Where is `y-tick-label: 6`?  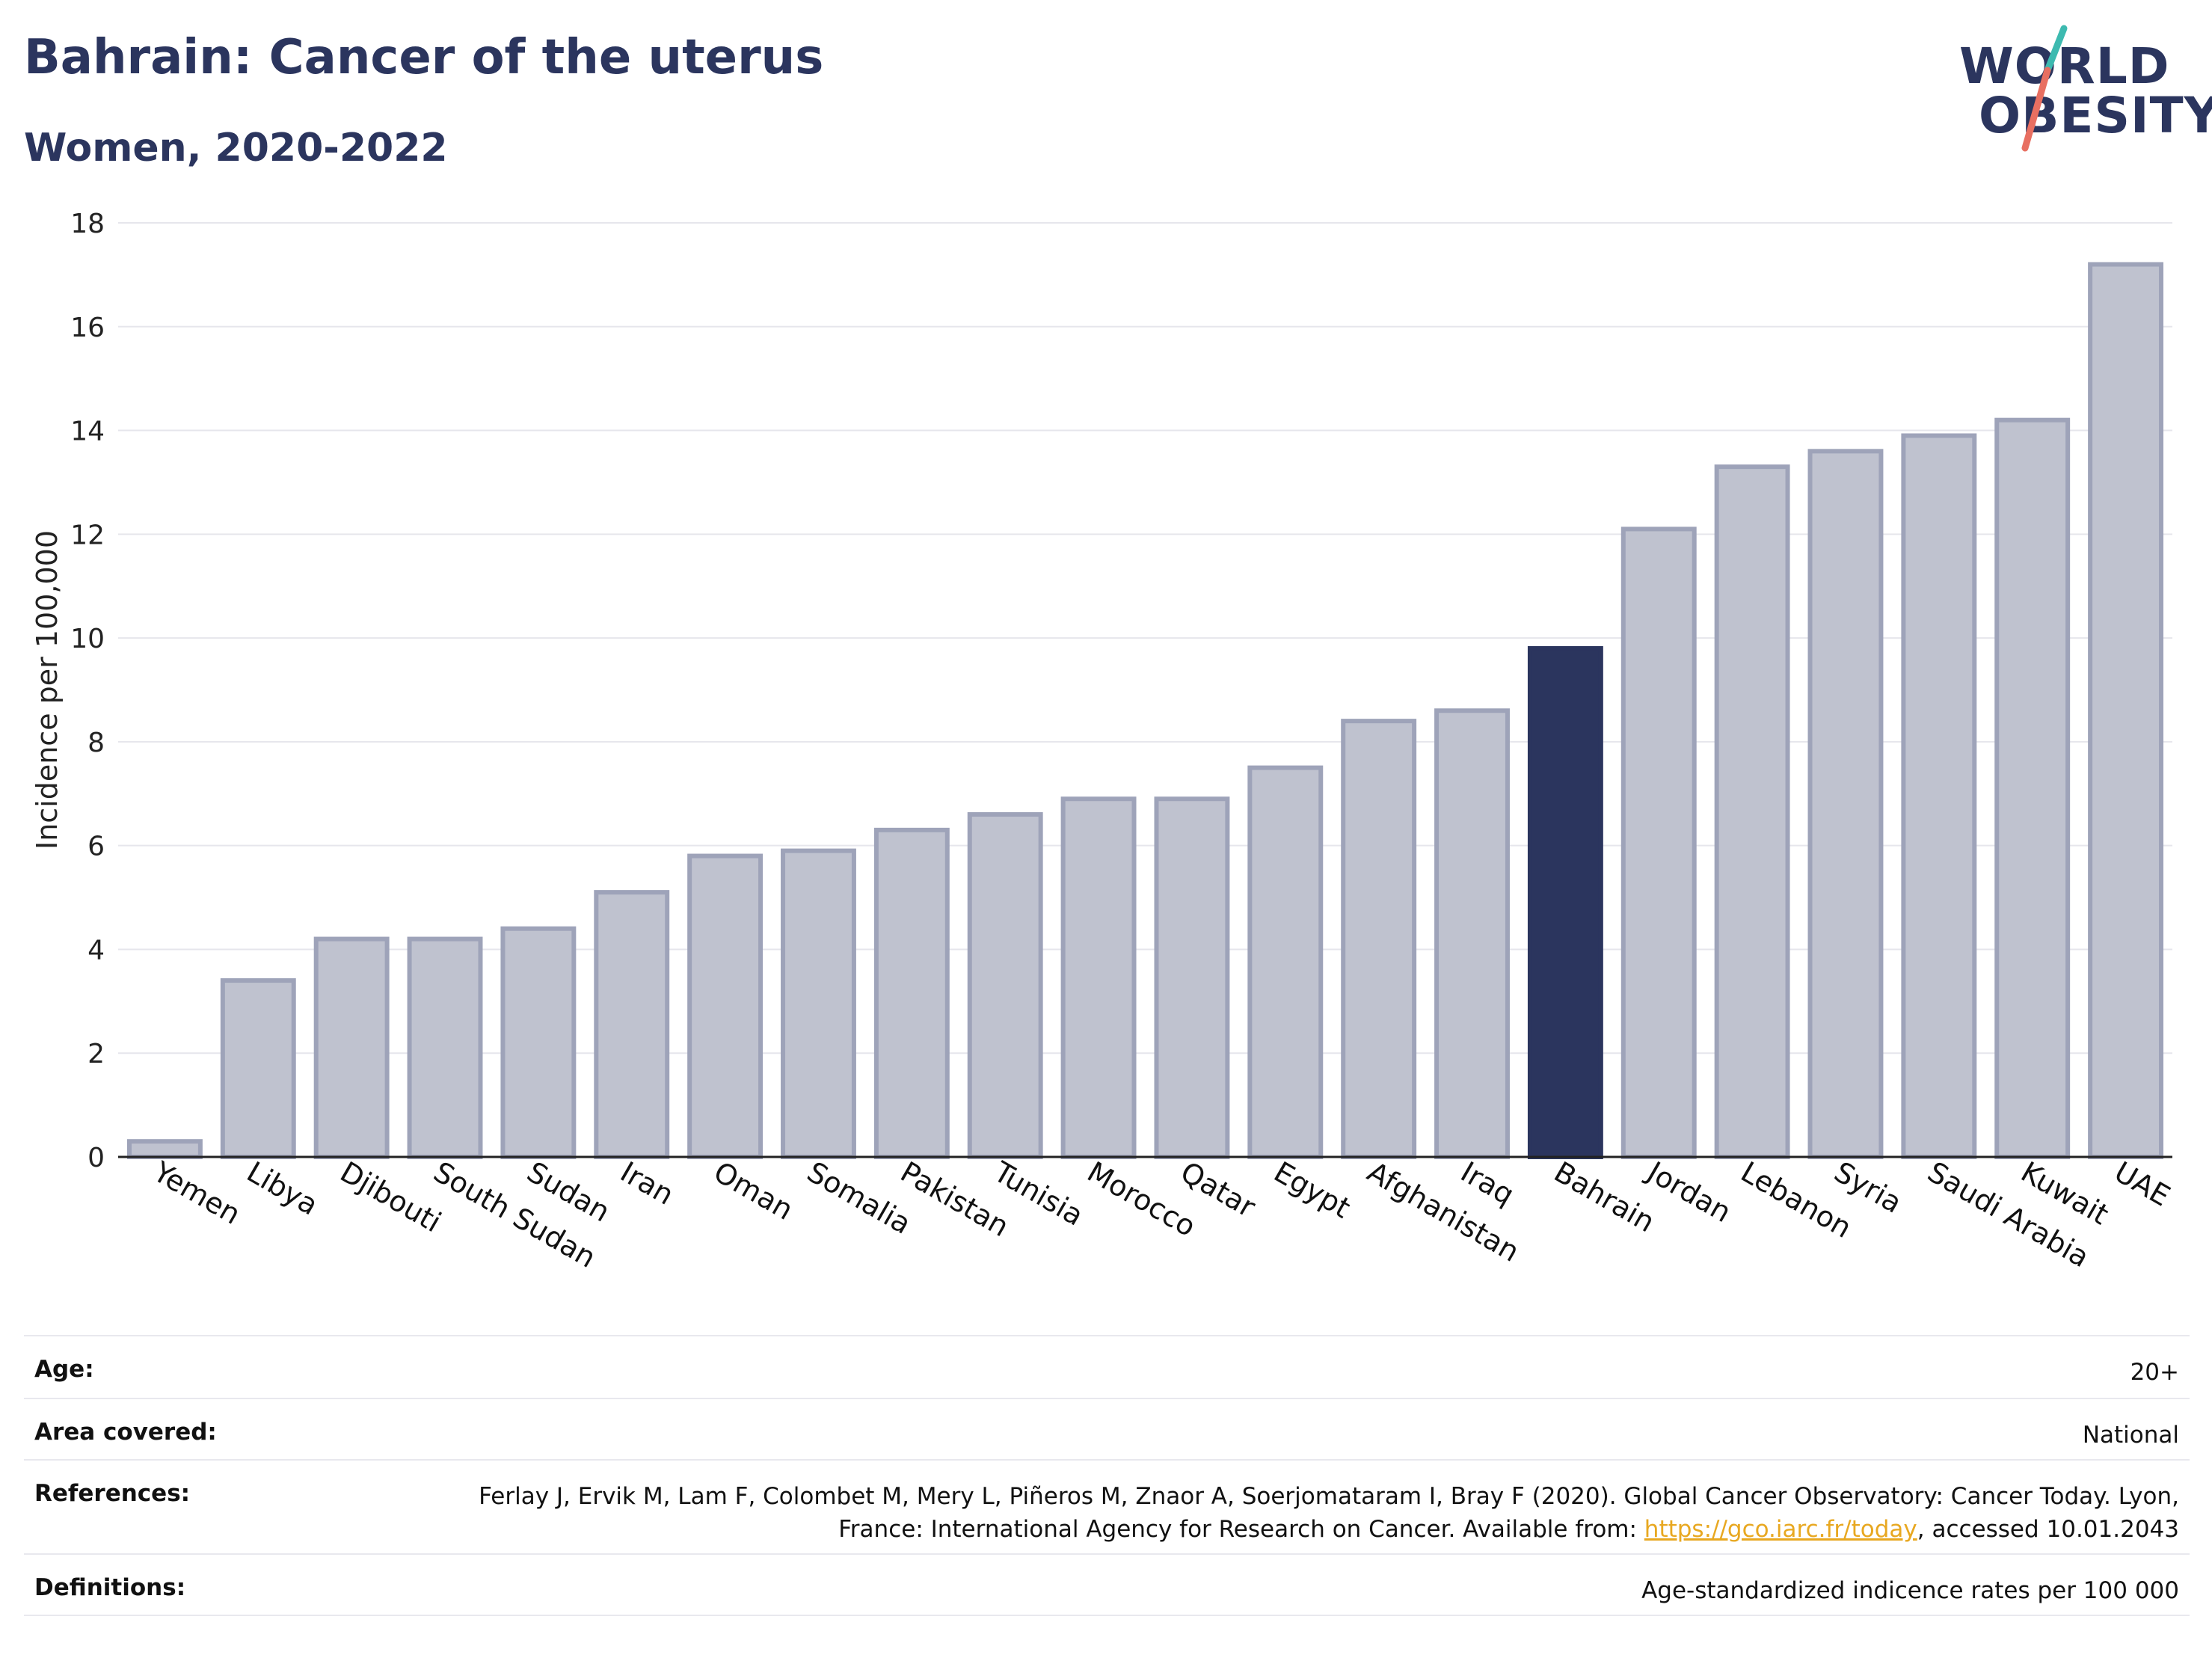
y-tick-label: 6 is located at coordinates (96, 847).